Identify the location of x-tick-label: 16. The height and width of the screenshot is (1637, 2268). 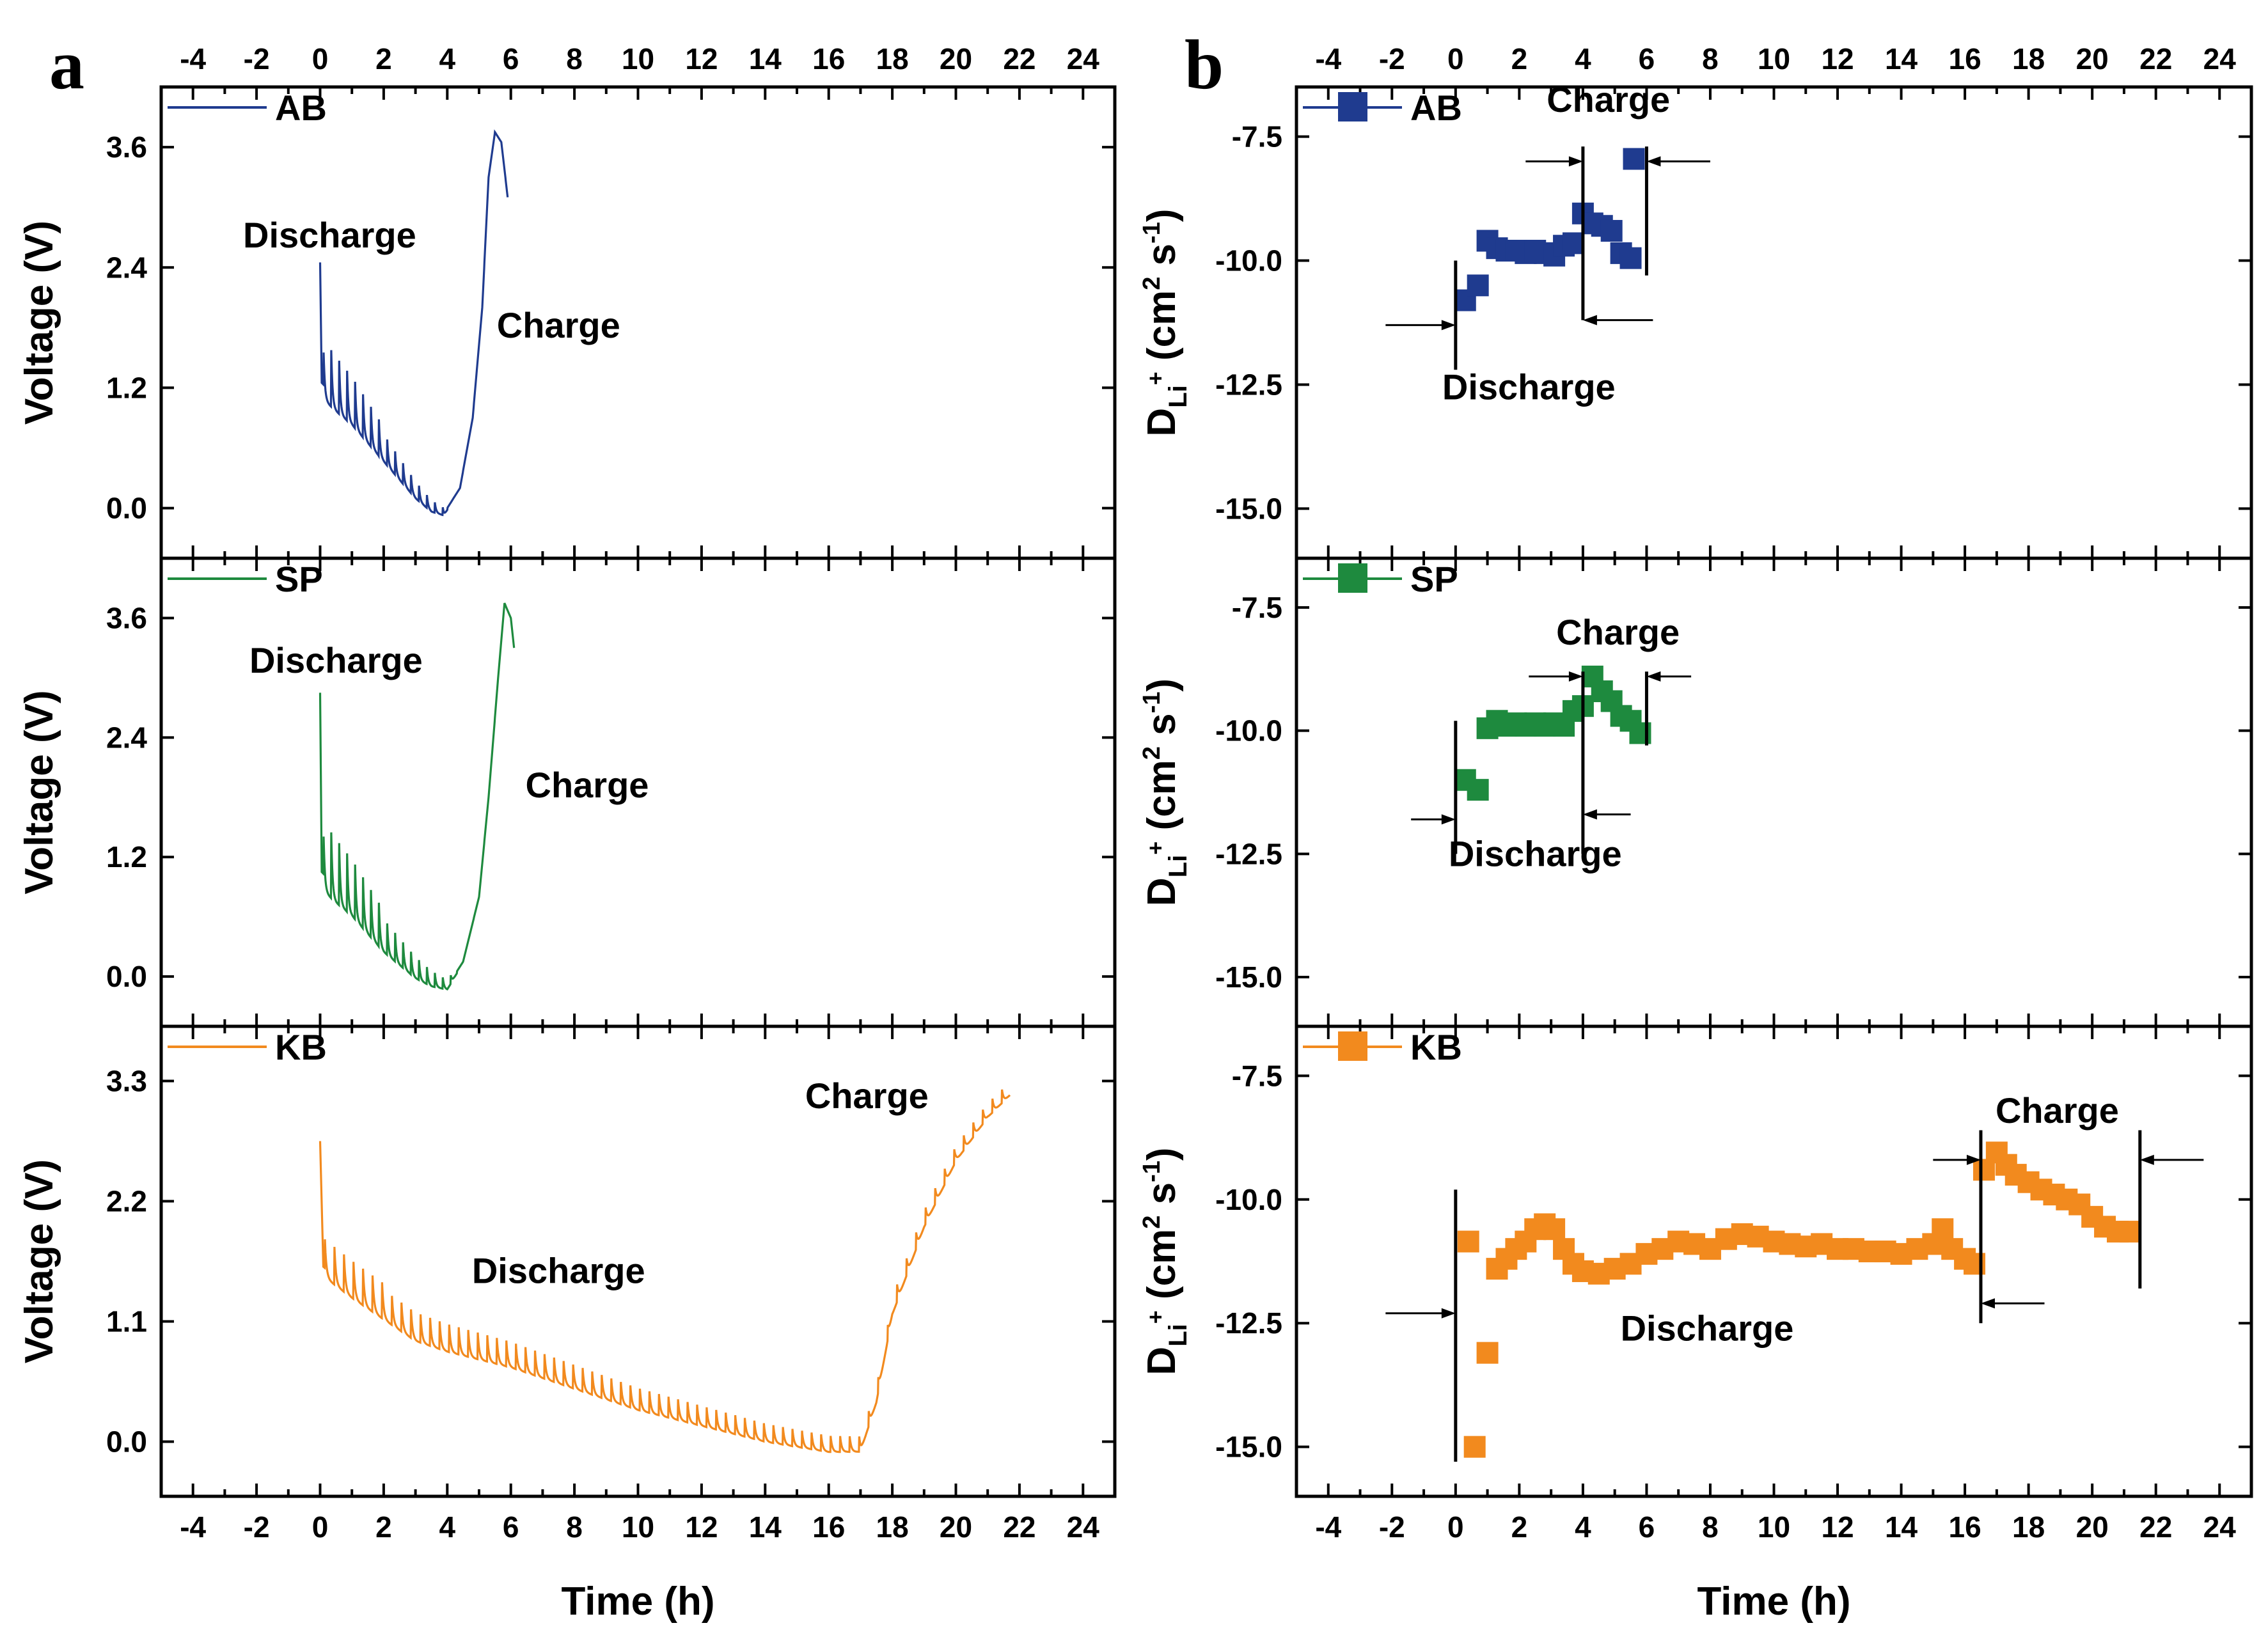
(829, 1527).